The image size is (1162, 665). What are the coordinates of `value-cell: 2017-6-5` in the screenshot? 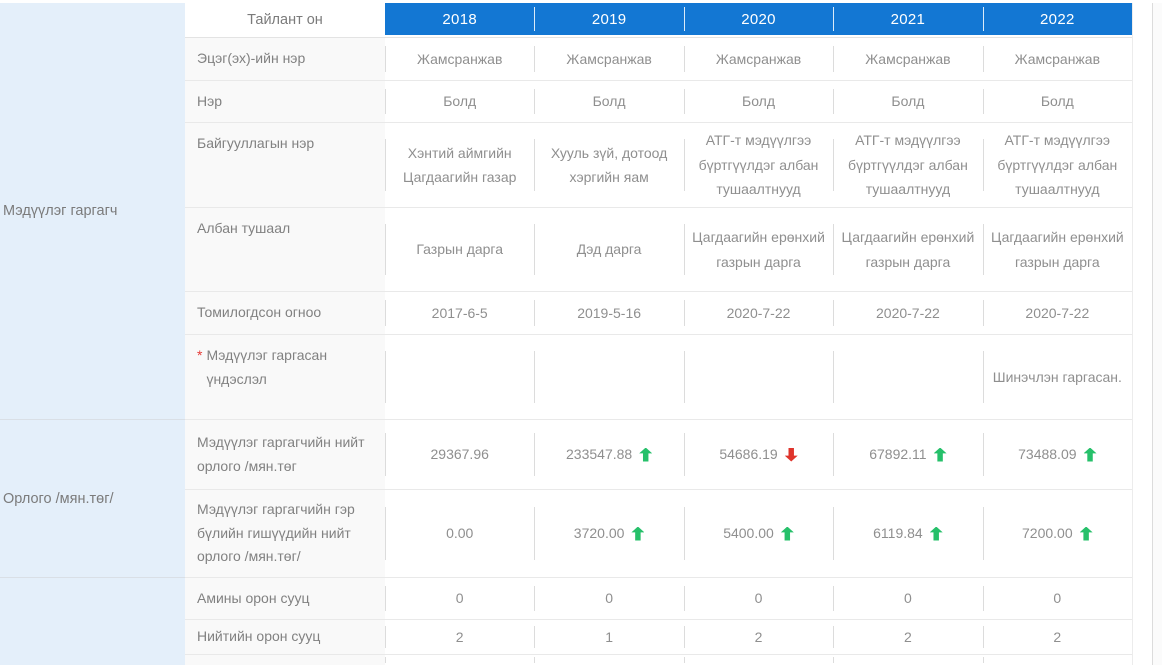 It's located at (459, 313).